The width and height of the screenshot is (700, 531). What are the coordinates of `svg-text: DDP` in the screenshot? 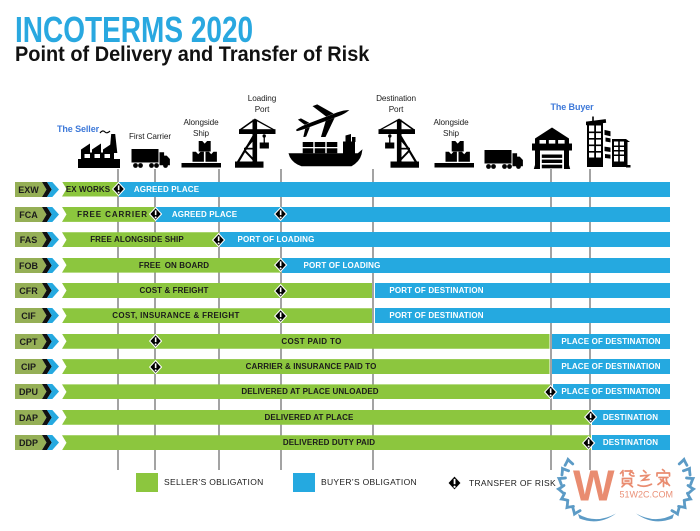 It's located at (28, 443).